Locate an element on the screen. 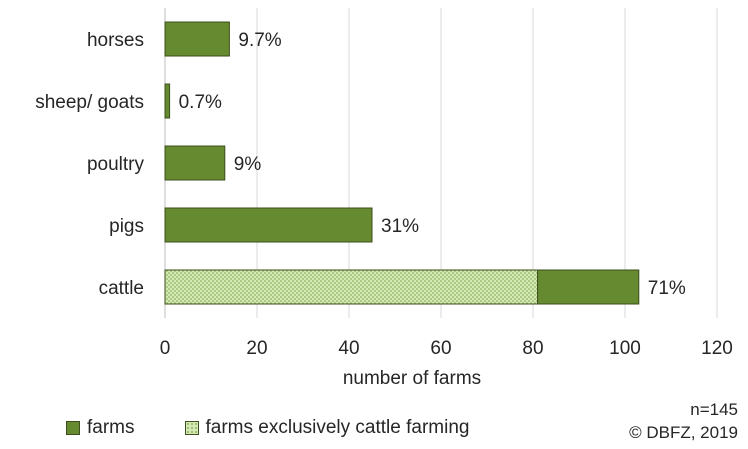 Image resolution: width=748 pixels, height=449 pixels. x-axis-title: number of farms is located at coordinates (412, 378).